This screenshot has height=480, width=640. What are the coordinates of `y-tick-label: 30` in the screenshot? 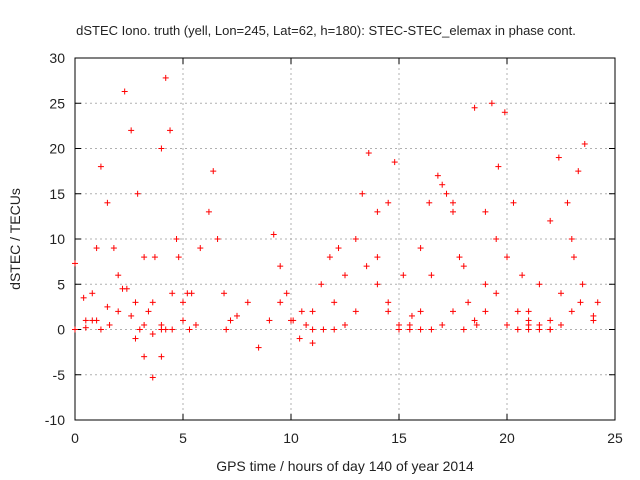 It's located at (57, 58).